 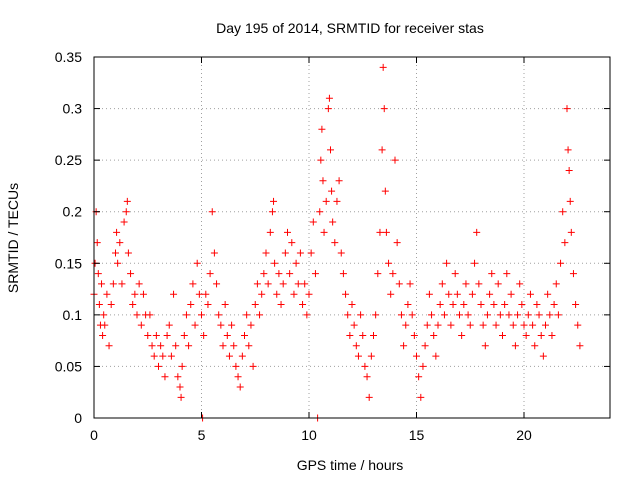 What do you see at coordinates (68, 366) in the screenshot?
I see `y-tick-label: 0.05` at bounding box center [68, 366].